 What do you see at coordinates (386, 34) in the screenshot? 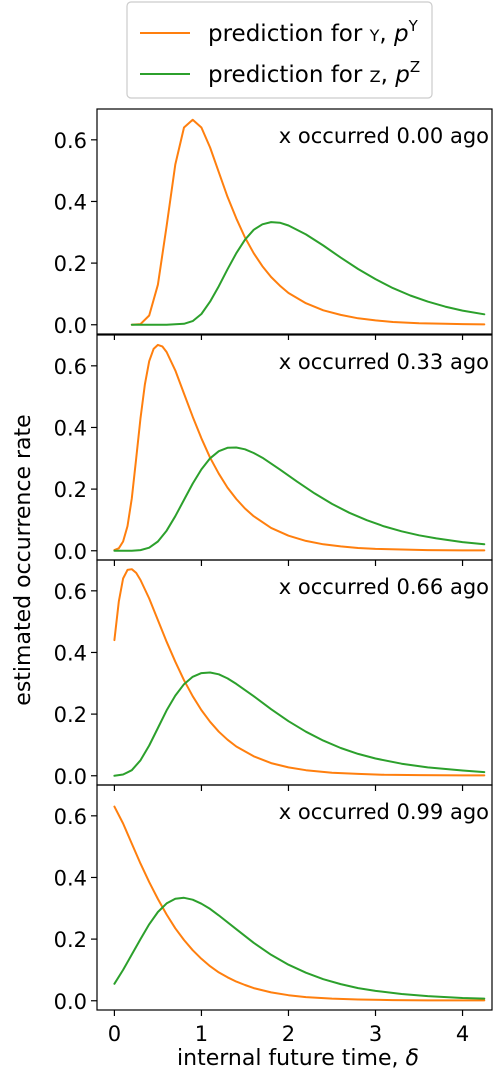
I see `legend-label-y-mid: ,` at bounding box center [386, 34].